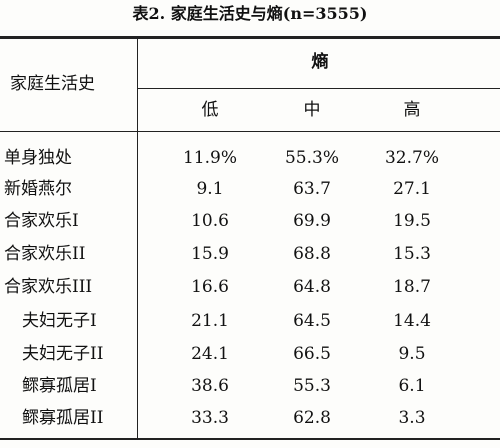 The image size is (500, 448). I want to click on cell: 68.8, so click(312, 254).